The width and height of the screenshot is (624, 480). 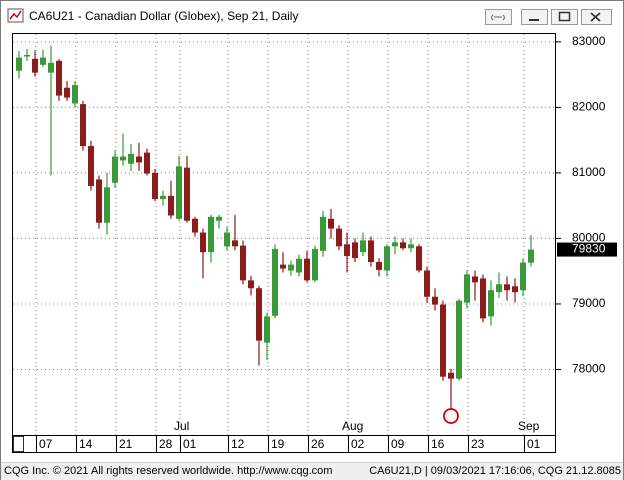 I want to click on x-tick-label: 09, so click(x=398, y=444).